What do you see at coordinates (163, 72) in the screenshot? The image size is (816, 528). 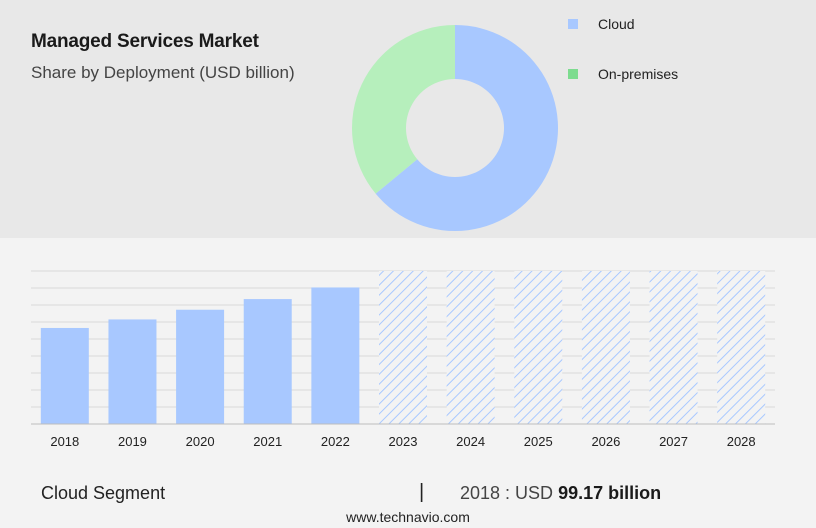 I see `chart-subtitle: Share by Deployment (USD billion)` at bounding box center [163, 72].